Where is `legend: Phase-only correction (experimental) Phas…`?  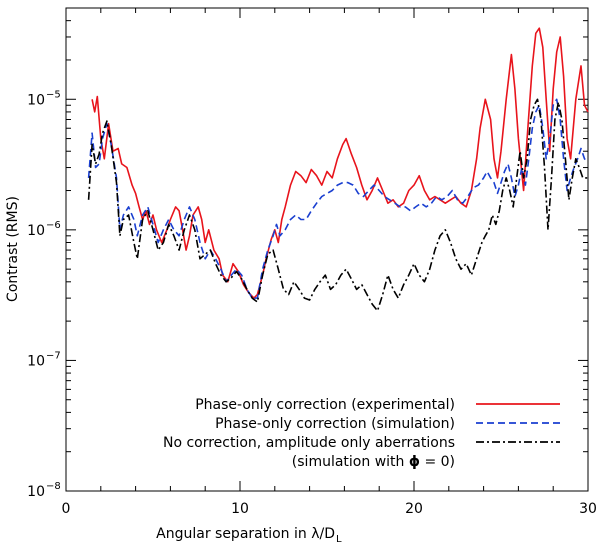
legend: Phase-only correction (experimental) Phas… is located at coordinates (361, 433).